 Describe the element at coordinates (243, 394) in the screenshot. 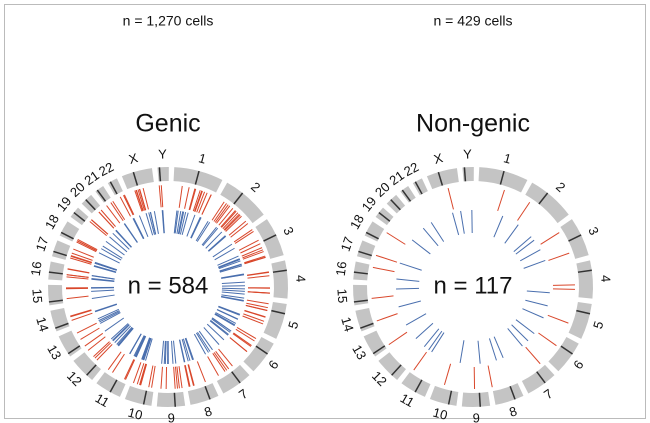

I see `chromosome-label: 7` at that location.